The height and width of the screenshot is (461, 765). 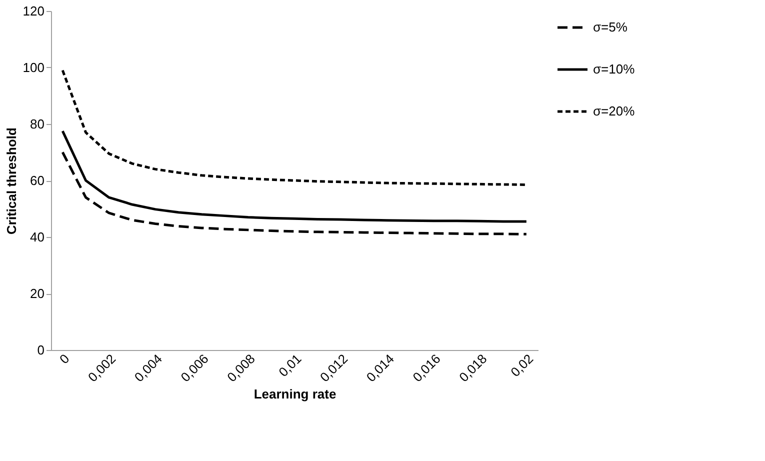 What do you see at coordinates (37, 180) in the screenshot?
I see `y-tick-label: 60` at bounding box center [37, 180].